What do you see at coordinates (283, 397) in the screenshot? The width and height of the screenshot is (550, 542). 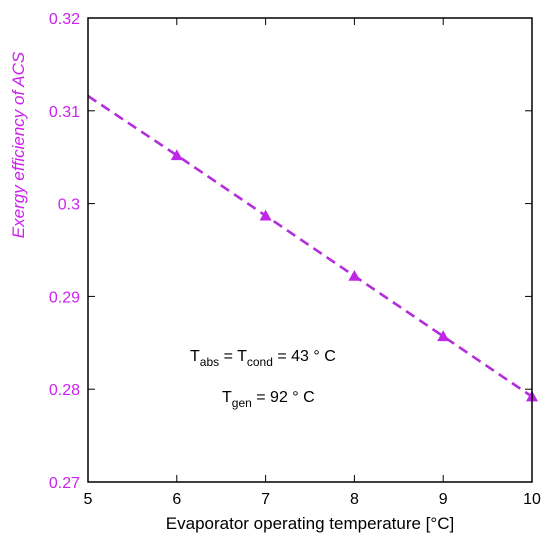 I see `annotation-part: = 92 ° C` at bounding box center [283, 397].